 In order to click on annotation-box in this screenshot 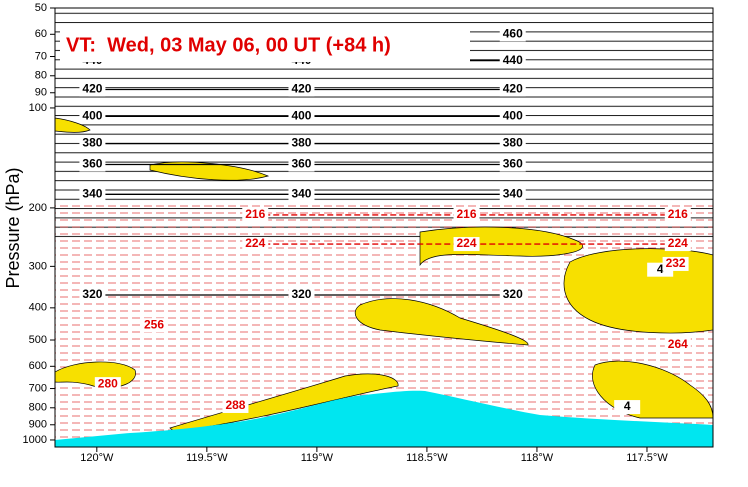, I will do `click(265, 45)`.